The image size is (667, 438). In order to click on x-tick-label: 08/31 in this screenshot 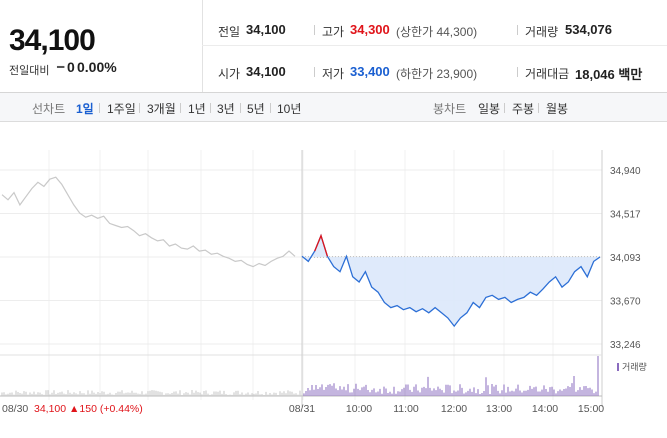, I will do `click(302, 409)`.